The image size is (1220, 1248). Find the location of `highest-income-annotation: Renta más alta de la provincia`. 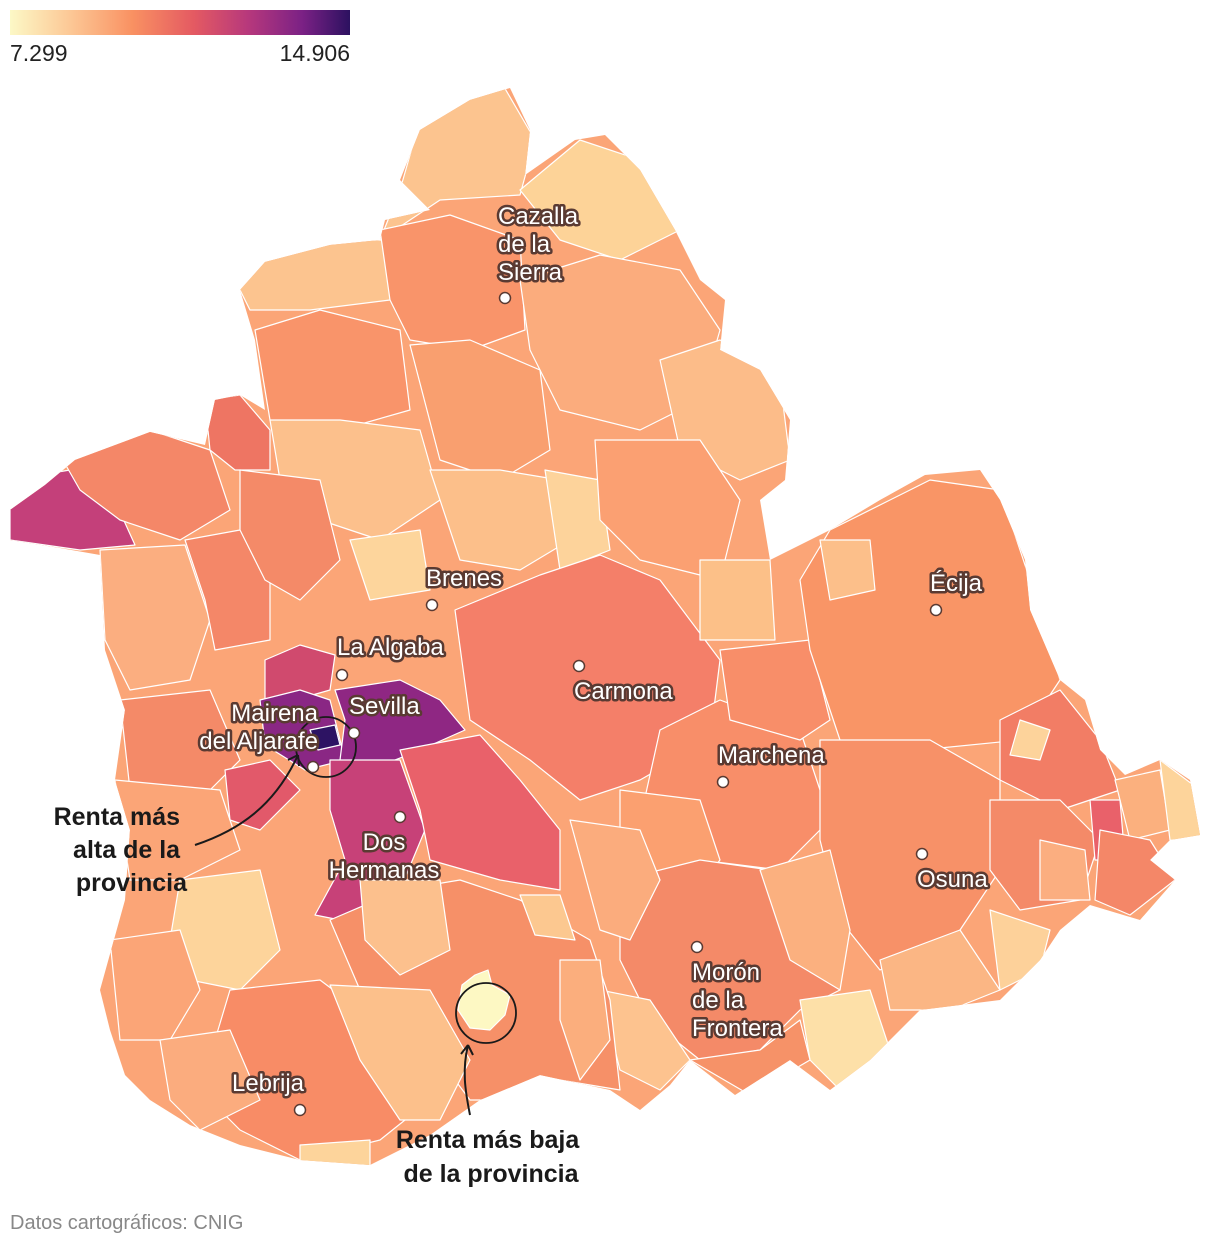

highest-income-annotation: Renta más alta de la provincia is located at coordinates (121, 850).